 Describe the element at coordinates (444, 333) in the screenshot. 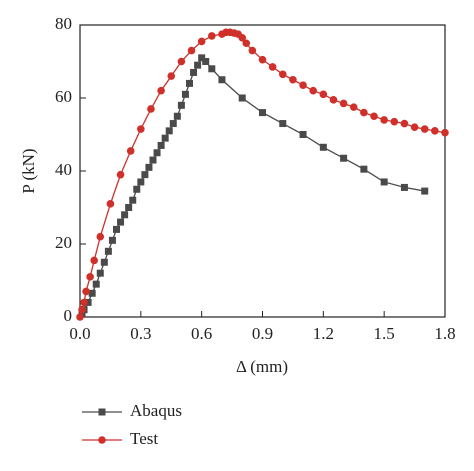

I see `x-tick-label: 1.8` at that location.